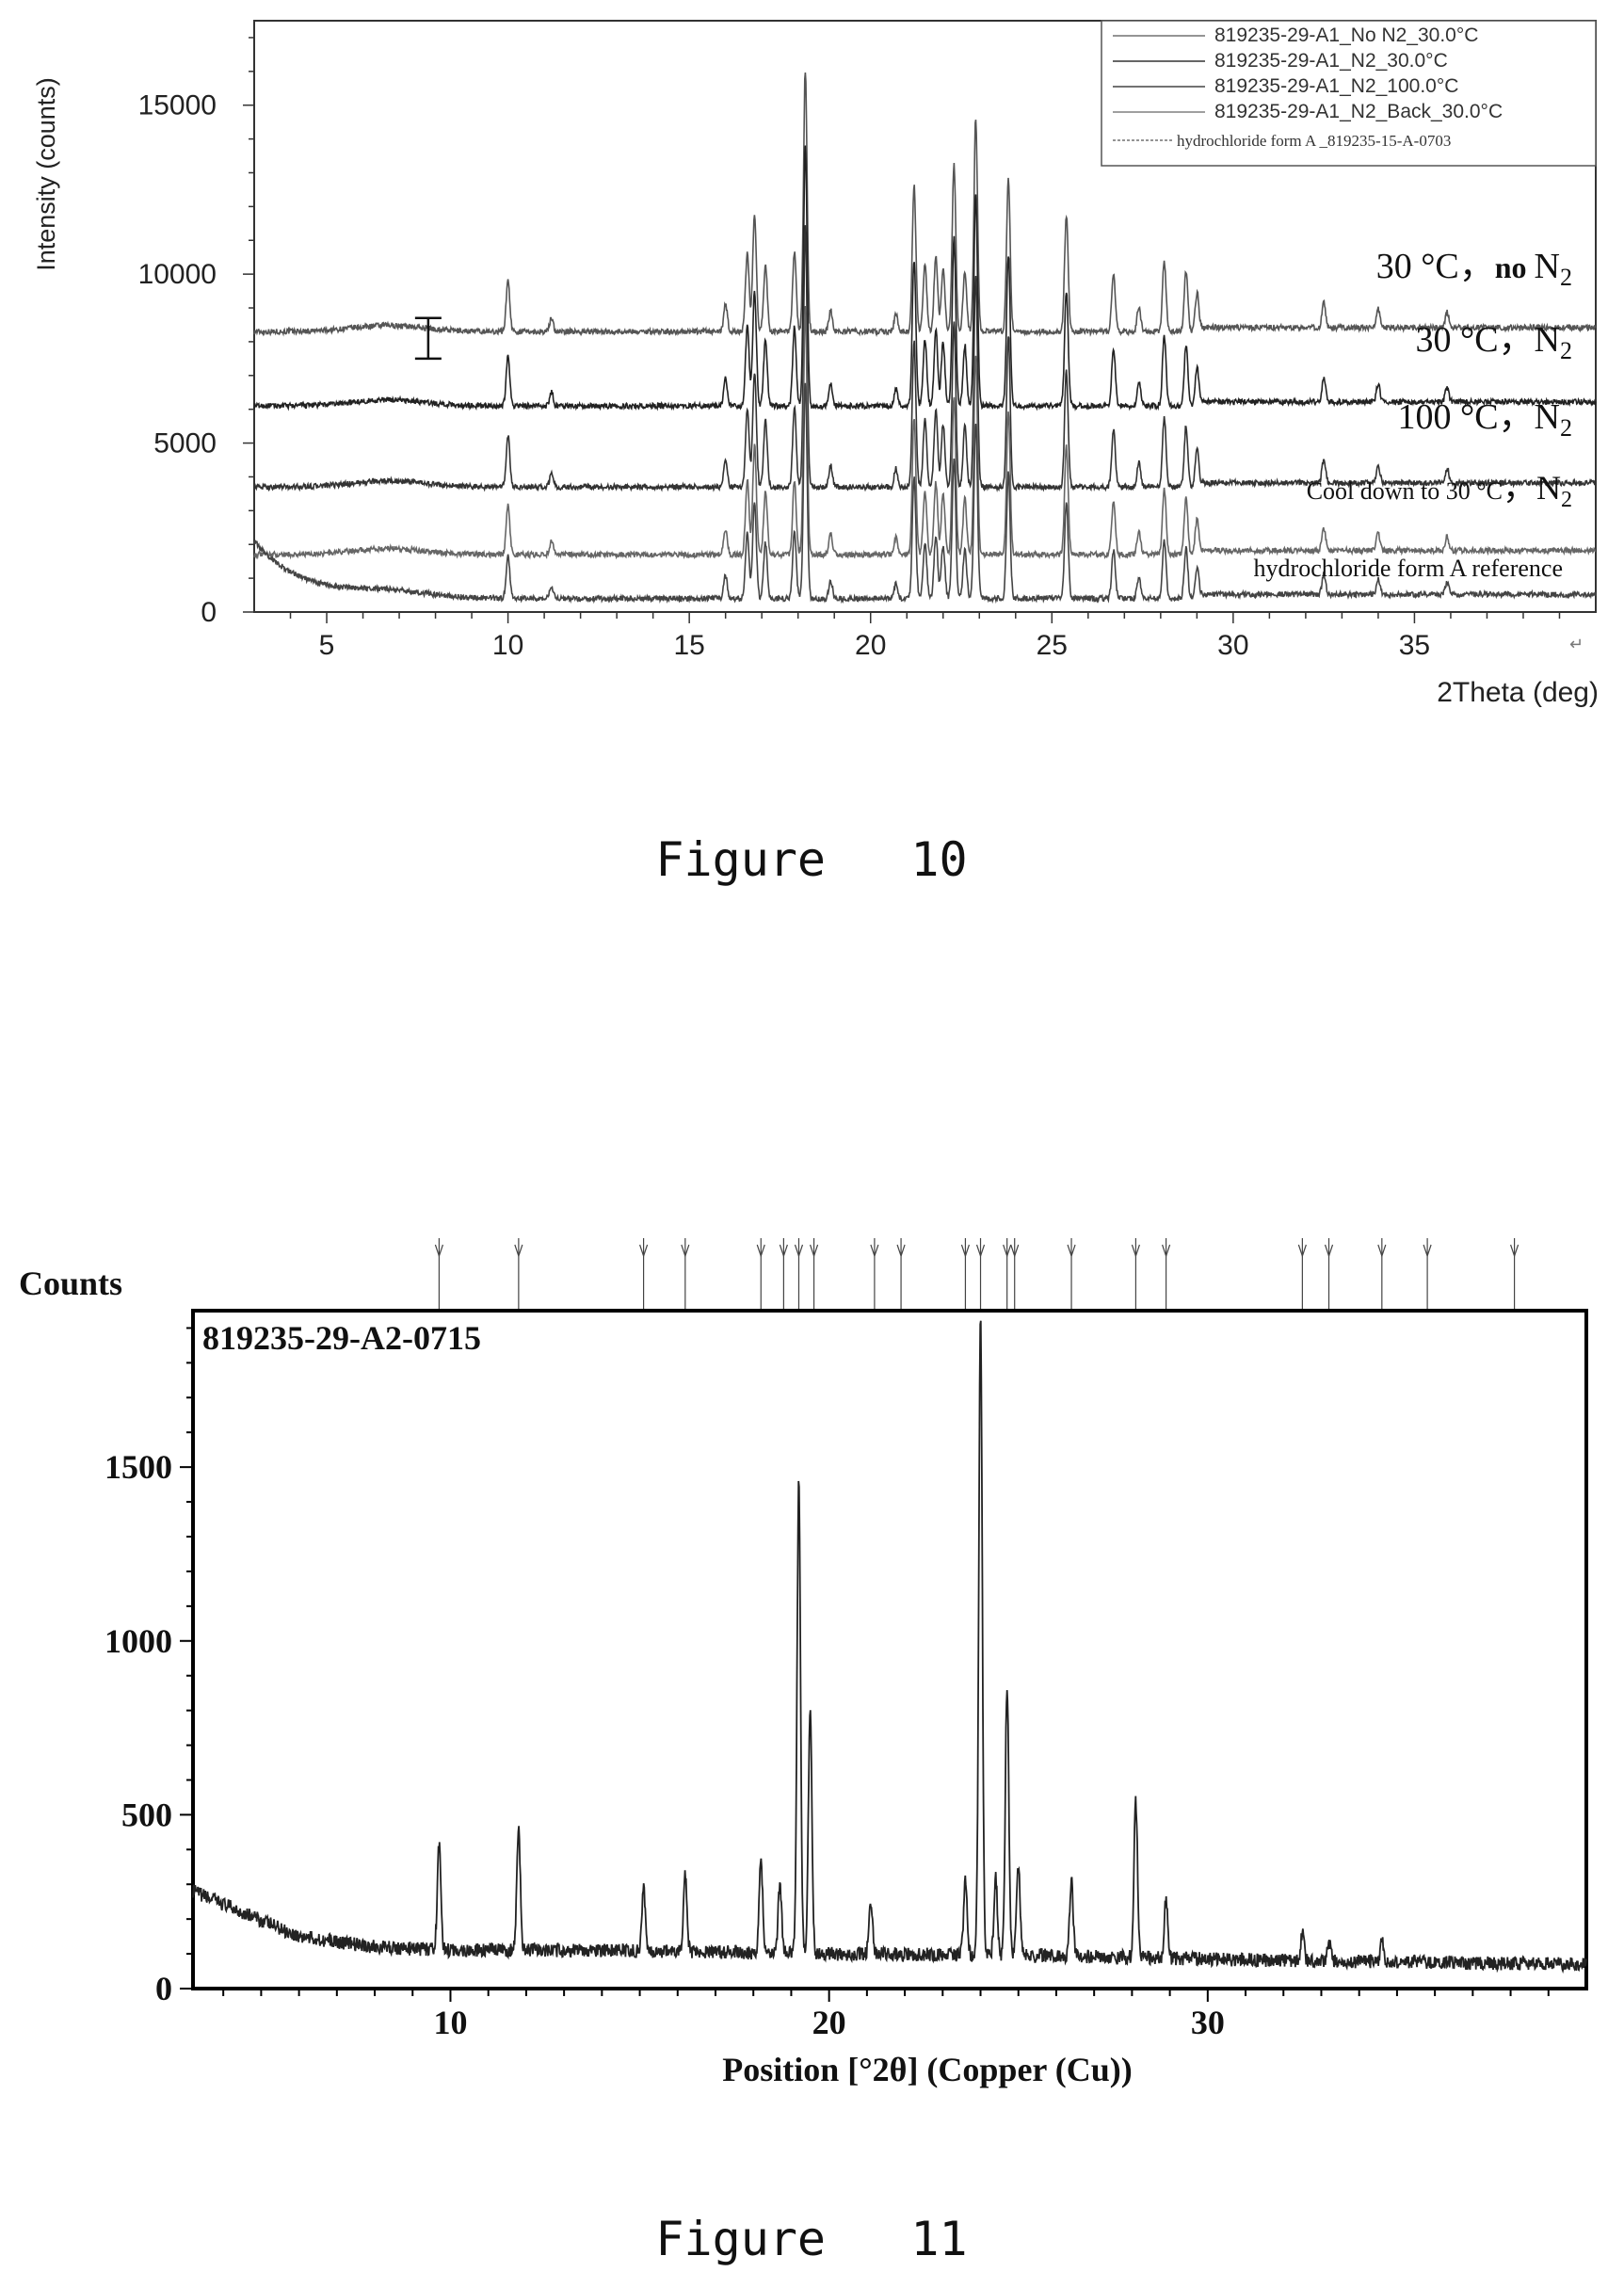 The width and height of the screenshot is (1624, 2288). Describe the element at coordinates (1518, 692) in the screenshot. I see `x-axis-label: 2Theta (deg)` at that location.